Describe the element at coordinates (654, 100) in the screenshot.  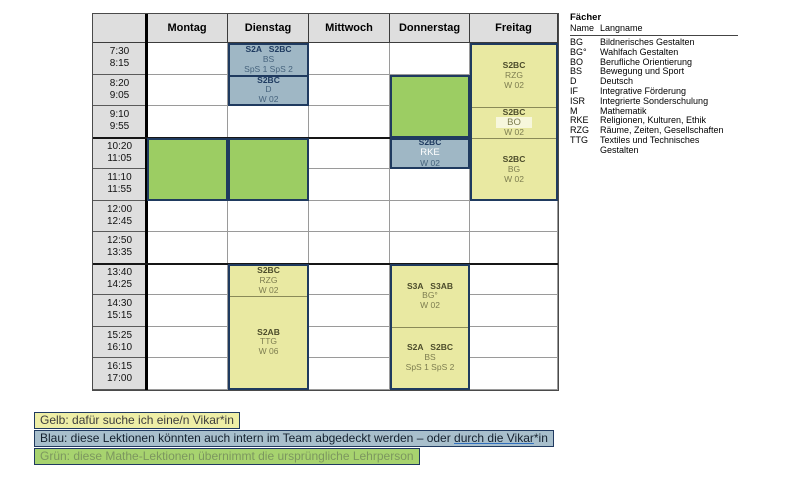
I see `legend-long: Integrierte Sonderschulung` at that location.